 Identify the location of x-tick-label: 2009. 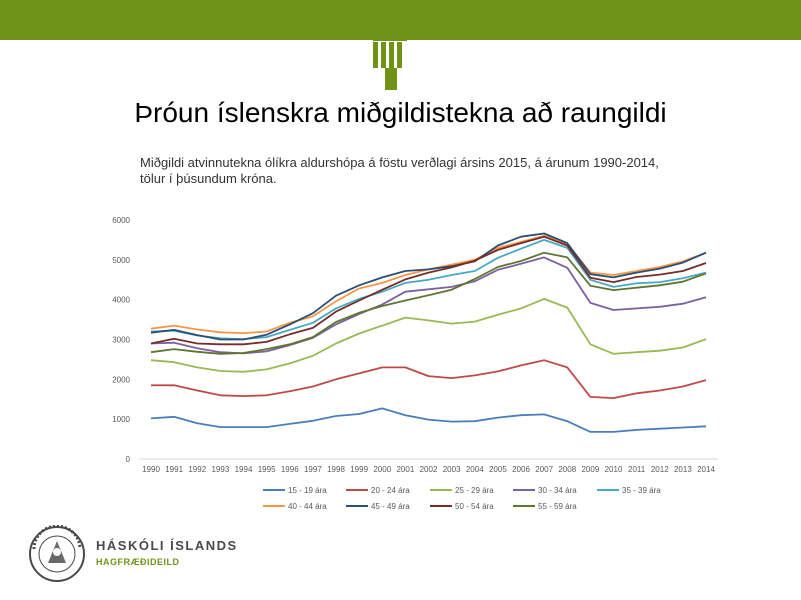
(590, 469).